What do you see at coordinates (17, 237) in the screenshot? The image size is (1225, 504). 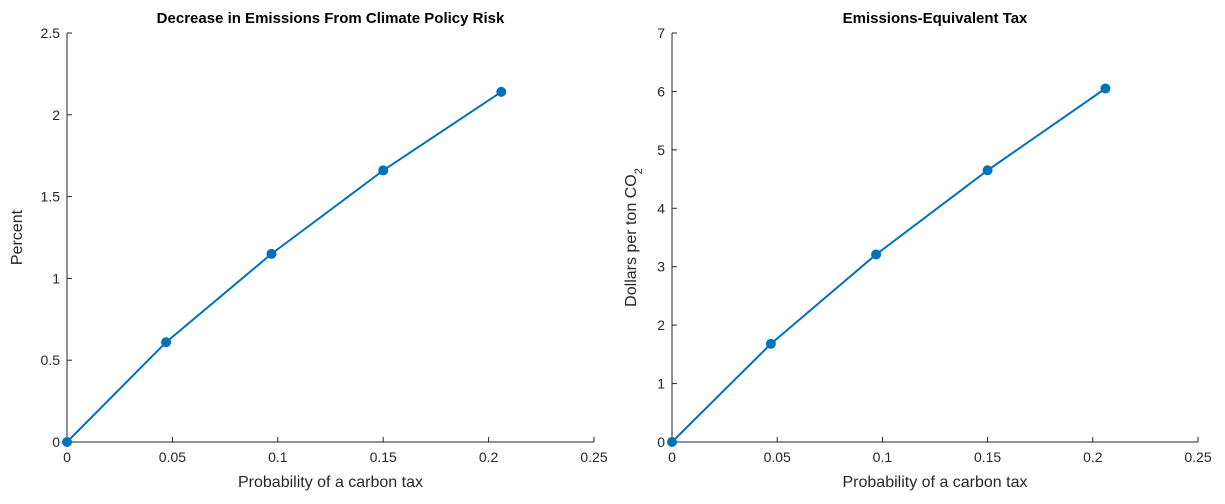 I see `y-axis-label: Percent` at bounding box center [17, 237].